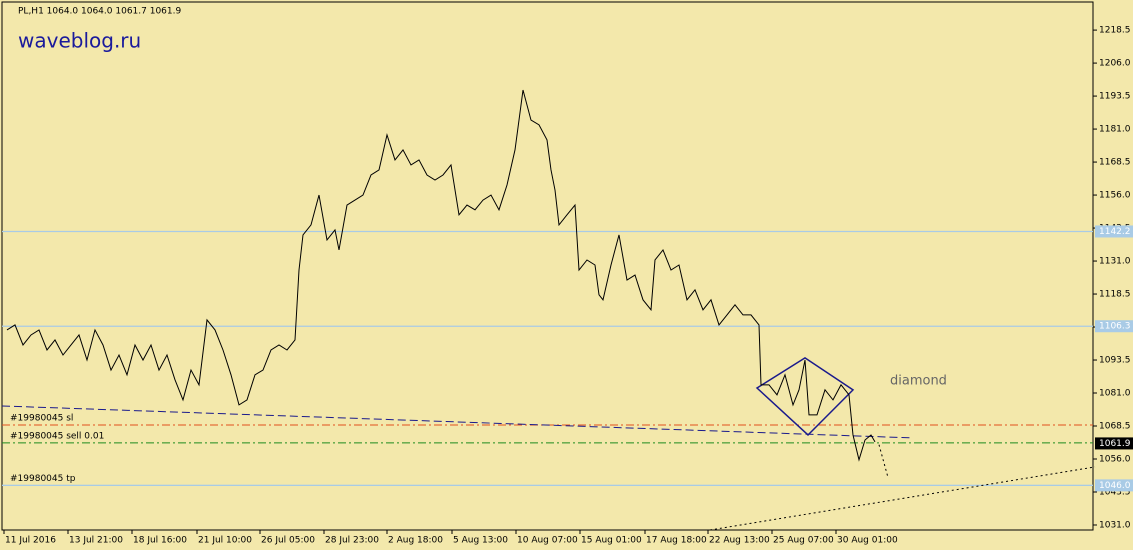 This screenshot has width=1133, height=550. Describe the element at coordinates (611, 541) in the screenshot. I see `x-tick-label: 15 Aug 01:00` at that location.